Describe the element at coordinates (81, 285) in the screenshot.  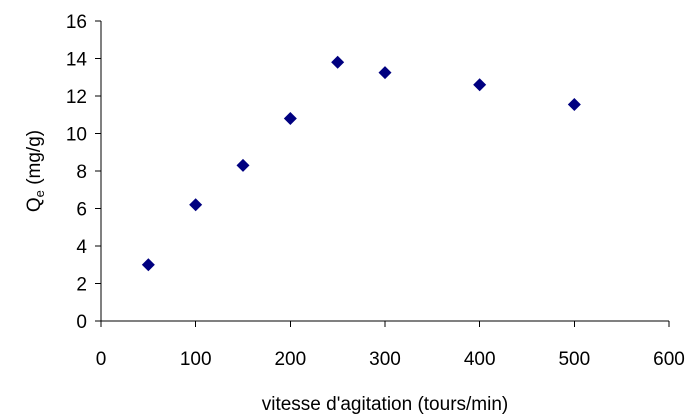
I see `y-tick-label: 2` at that location.